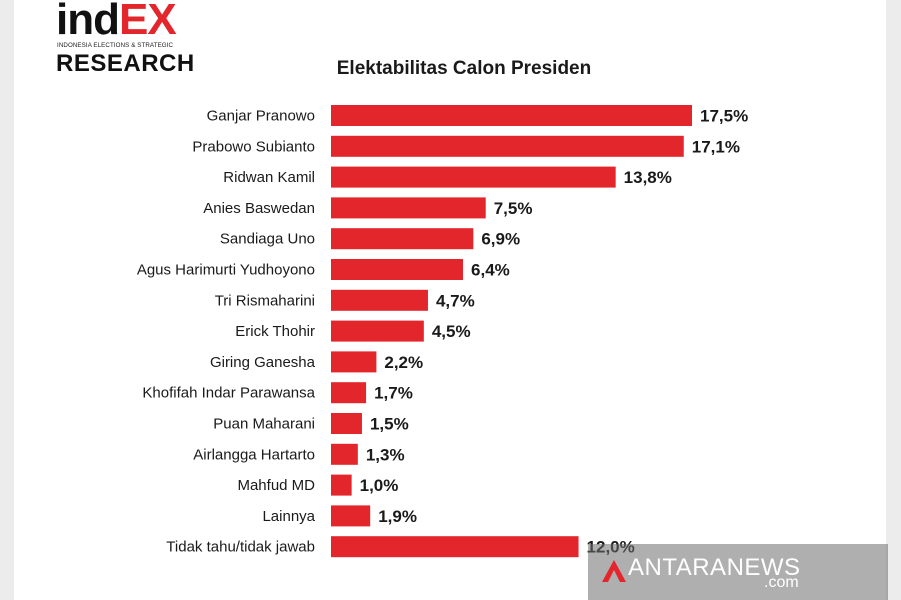 The image size is (901, 600). I want to click on value-label: 7,5%, so click(513, 208).